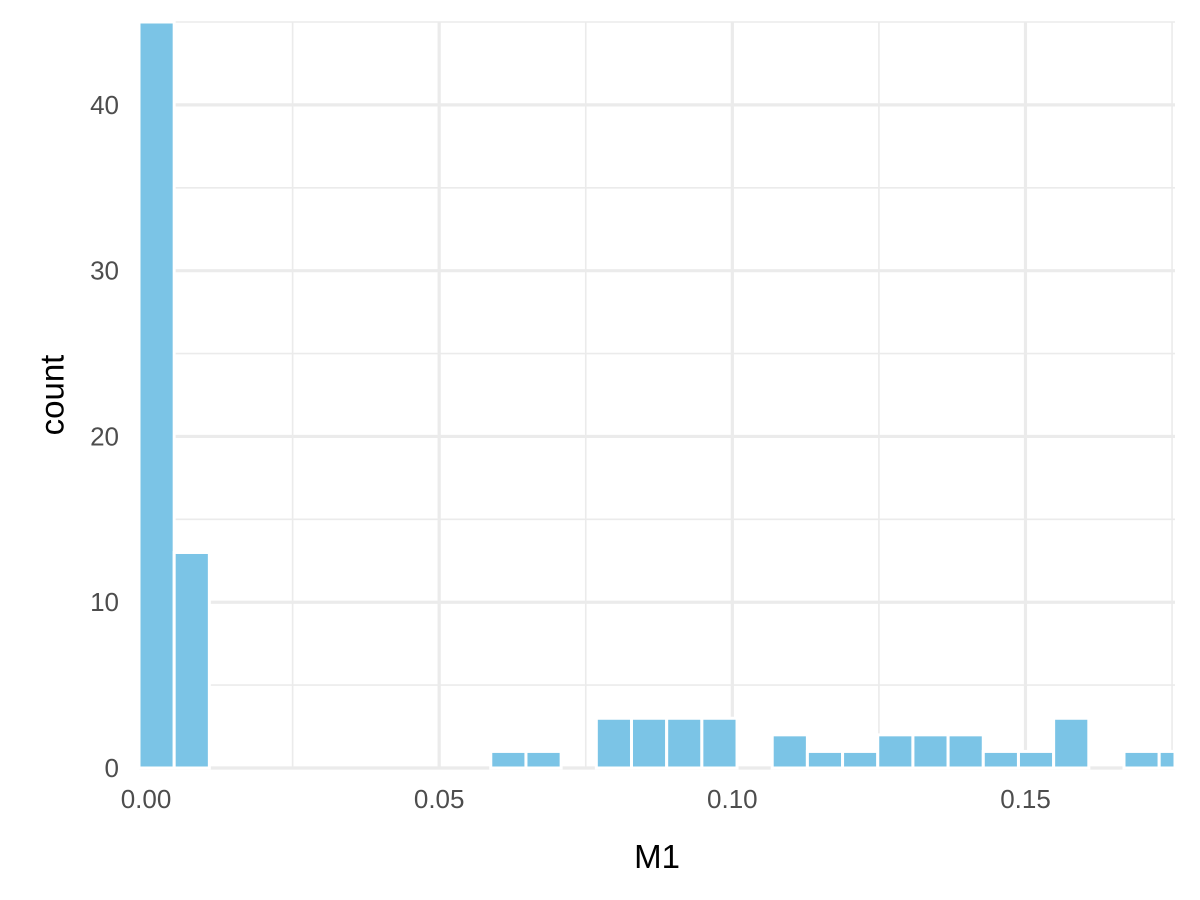 The height and width of the screenshot is (900, 1200). I want to click on x-axis-title: M1, so click(657, 856).